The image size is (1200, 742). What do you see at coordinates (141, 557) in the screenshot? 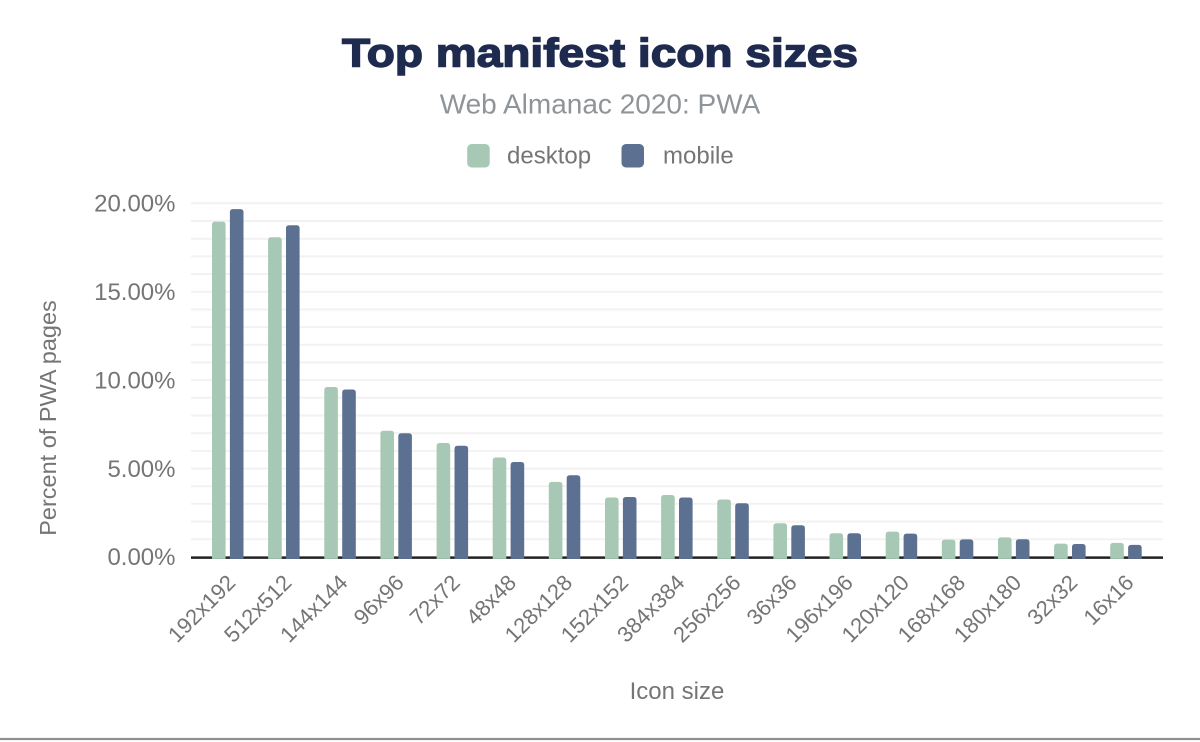
I see `svg-text: 0.00%` at bounding box center [141, 557].